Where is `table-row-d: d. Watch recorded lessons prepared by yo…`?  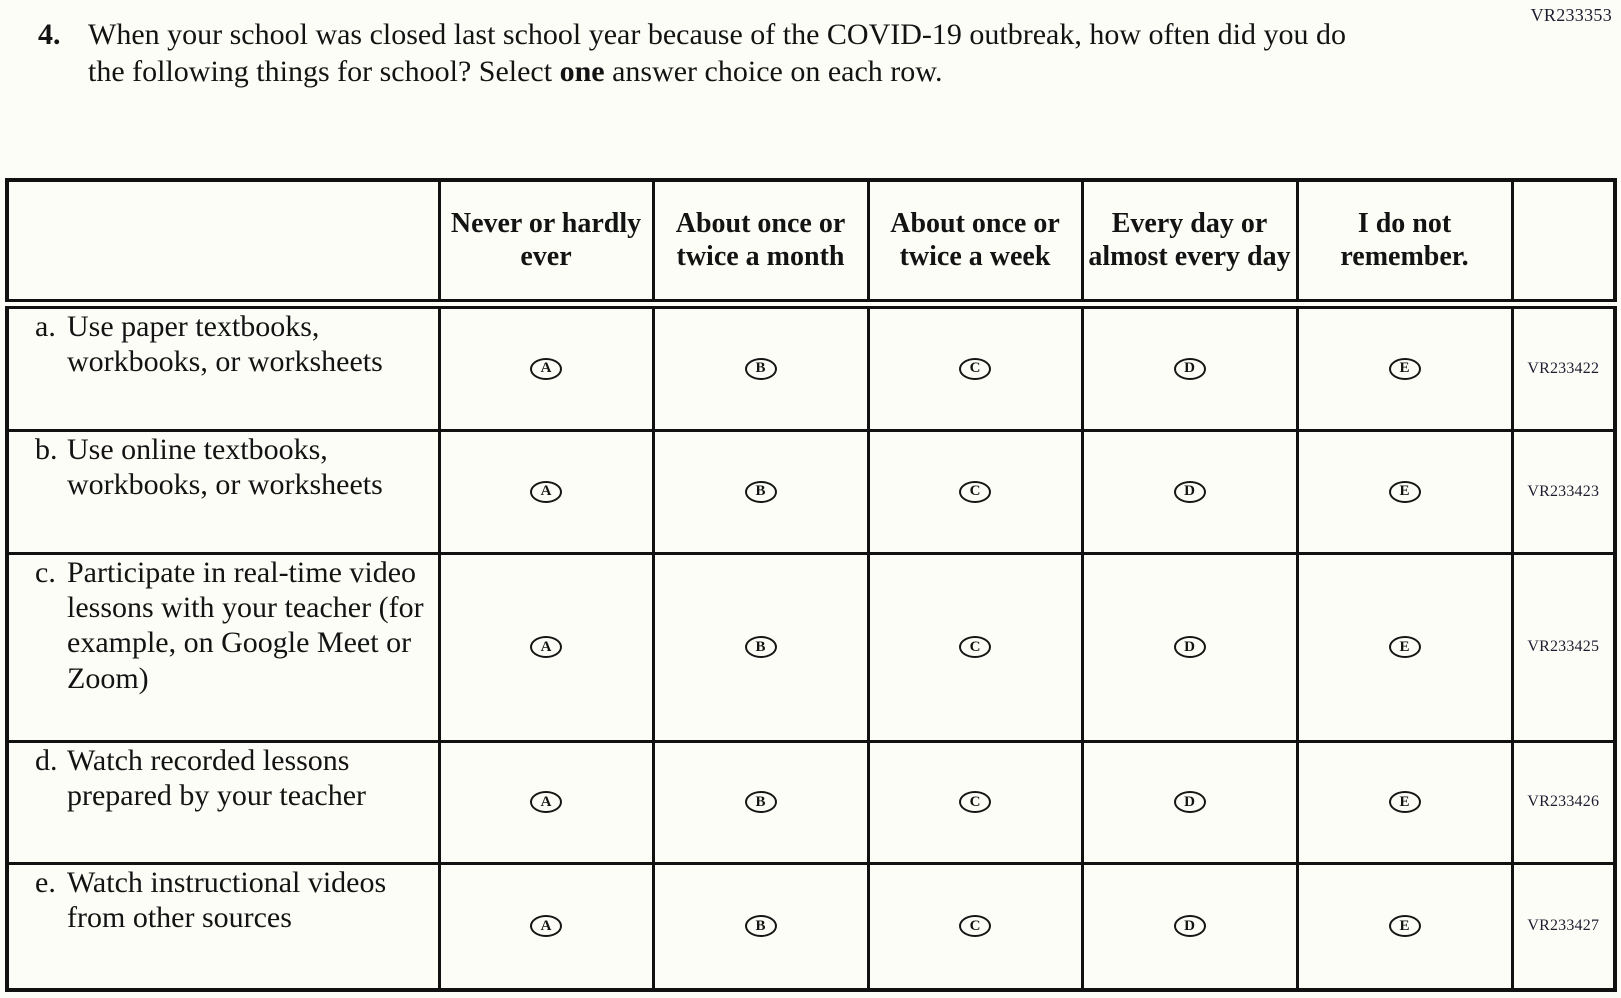 table-row-d: d. Watch recorded lessons prepared by yo… is located at coordinates (811, 802).